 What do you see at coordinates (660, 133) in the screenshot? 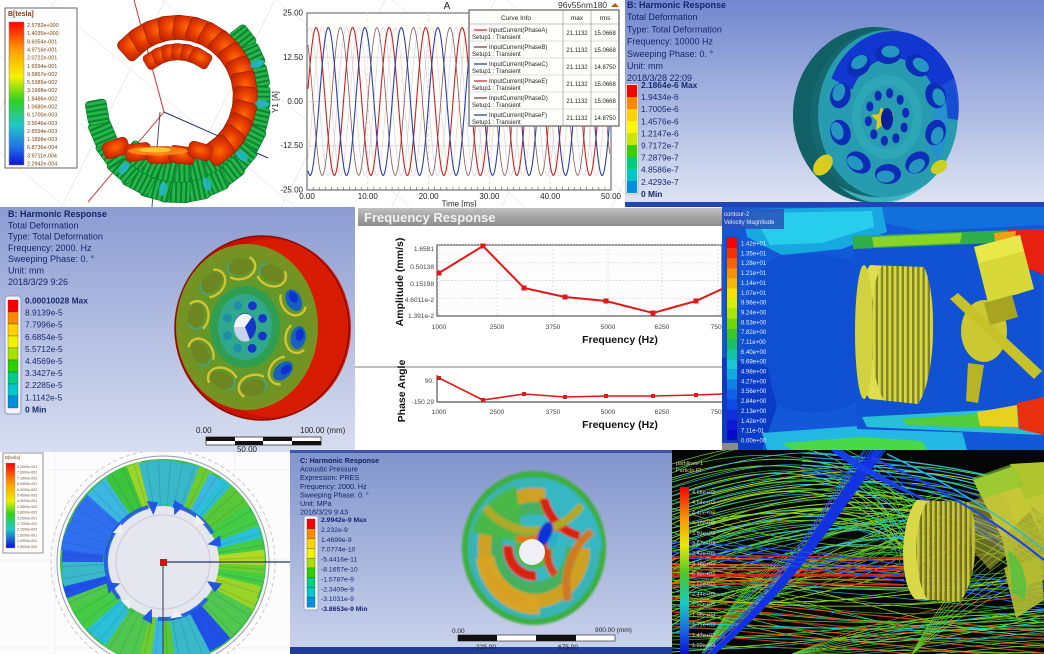
I see `svg-text: 1.2147e-6` at bounding box center [660, 133].